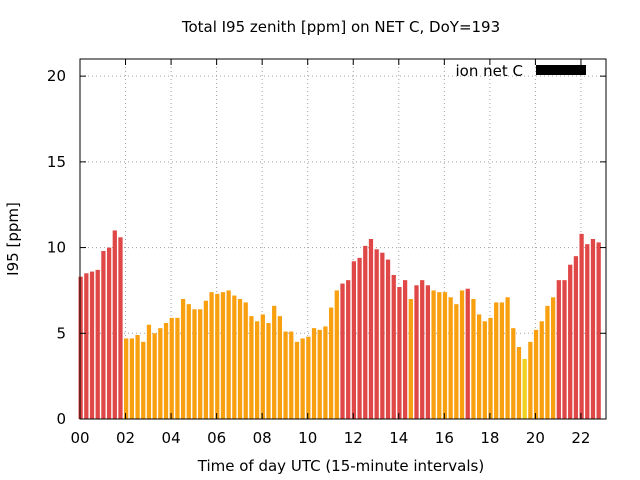 The width and height of the screenshot is (640, 480). What do you see at coordinates (79, 438) in the screenshot?
I see `x-tick-label: 00` at bounding box center [79, 438].